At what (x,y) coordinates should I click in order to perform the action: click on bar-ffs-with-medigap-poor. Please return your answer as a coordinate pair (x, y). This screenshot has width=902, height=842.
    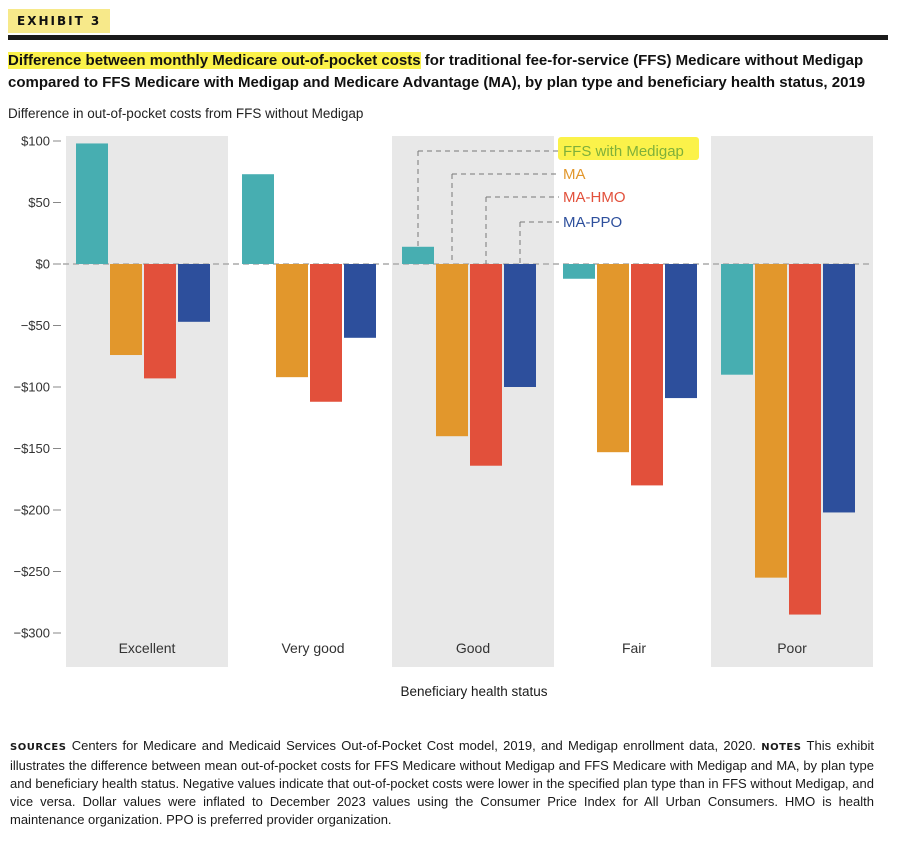
    Looking at the image, I should click on (737, 319).